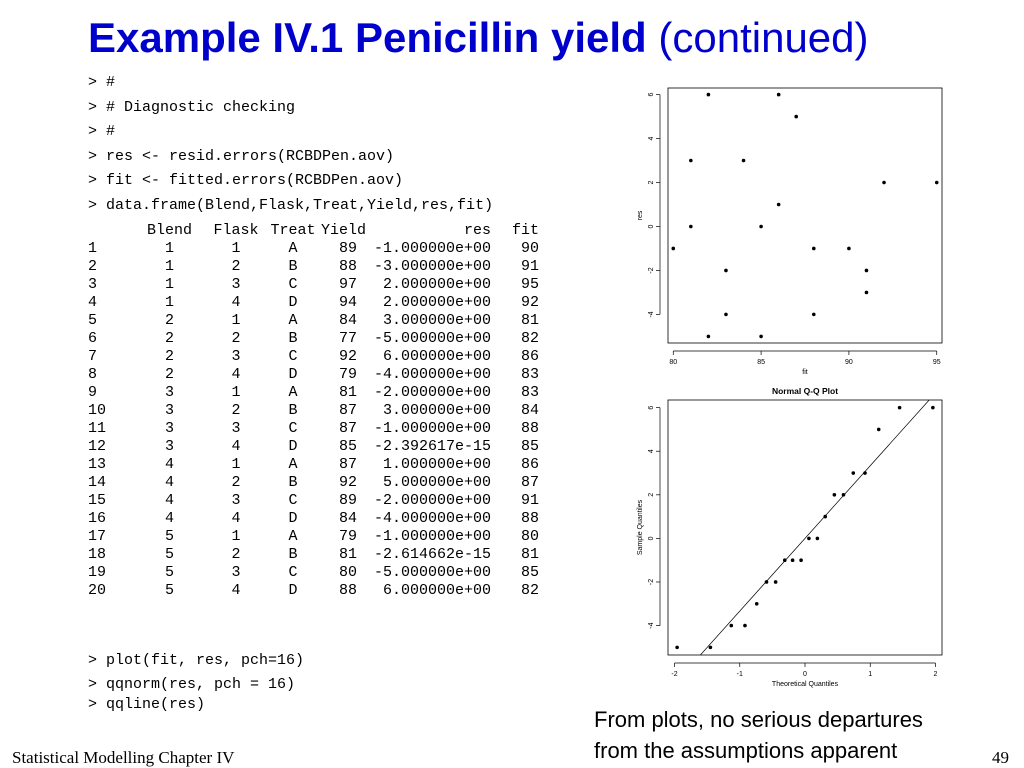  I want to click on x-tick-label: 1, so click(870, 674).